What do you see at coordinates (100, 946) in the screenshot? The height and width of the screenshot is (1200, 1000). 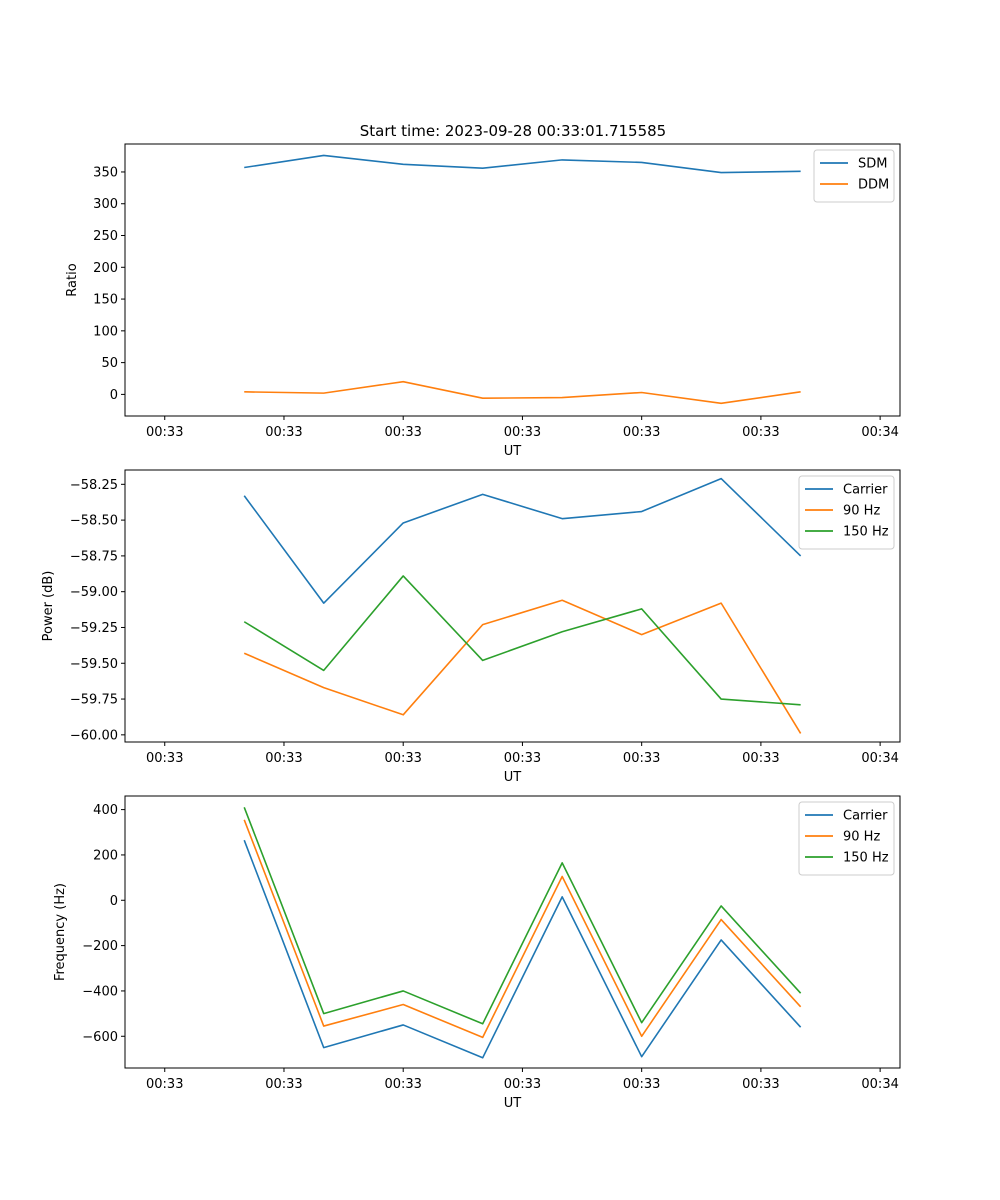 I see `y-tick-label: −200` at bounding box center [100, 946].